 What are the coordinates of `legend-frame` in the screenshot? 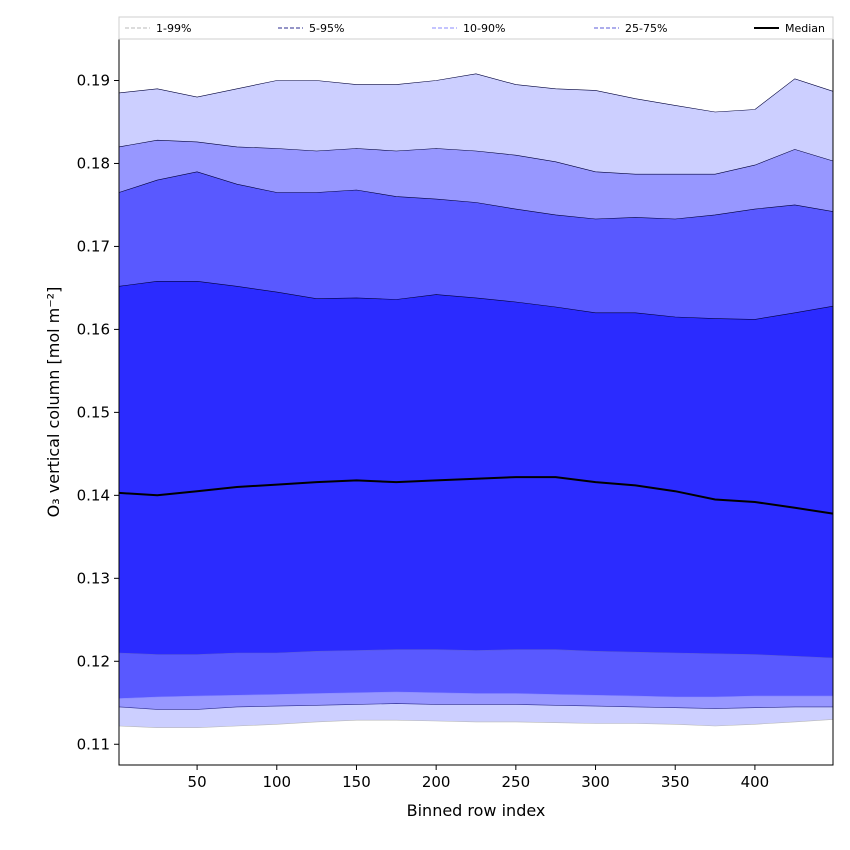 It's located at (476, 28).